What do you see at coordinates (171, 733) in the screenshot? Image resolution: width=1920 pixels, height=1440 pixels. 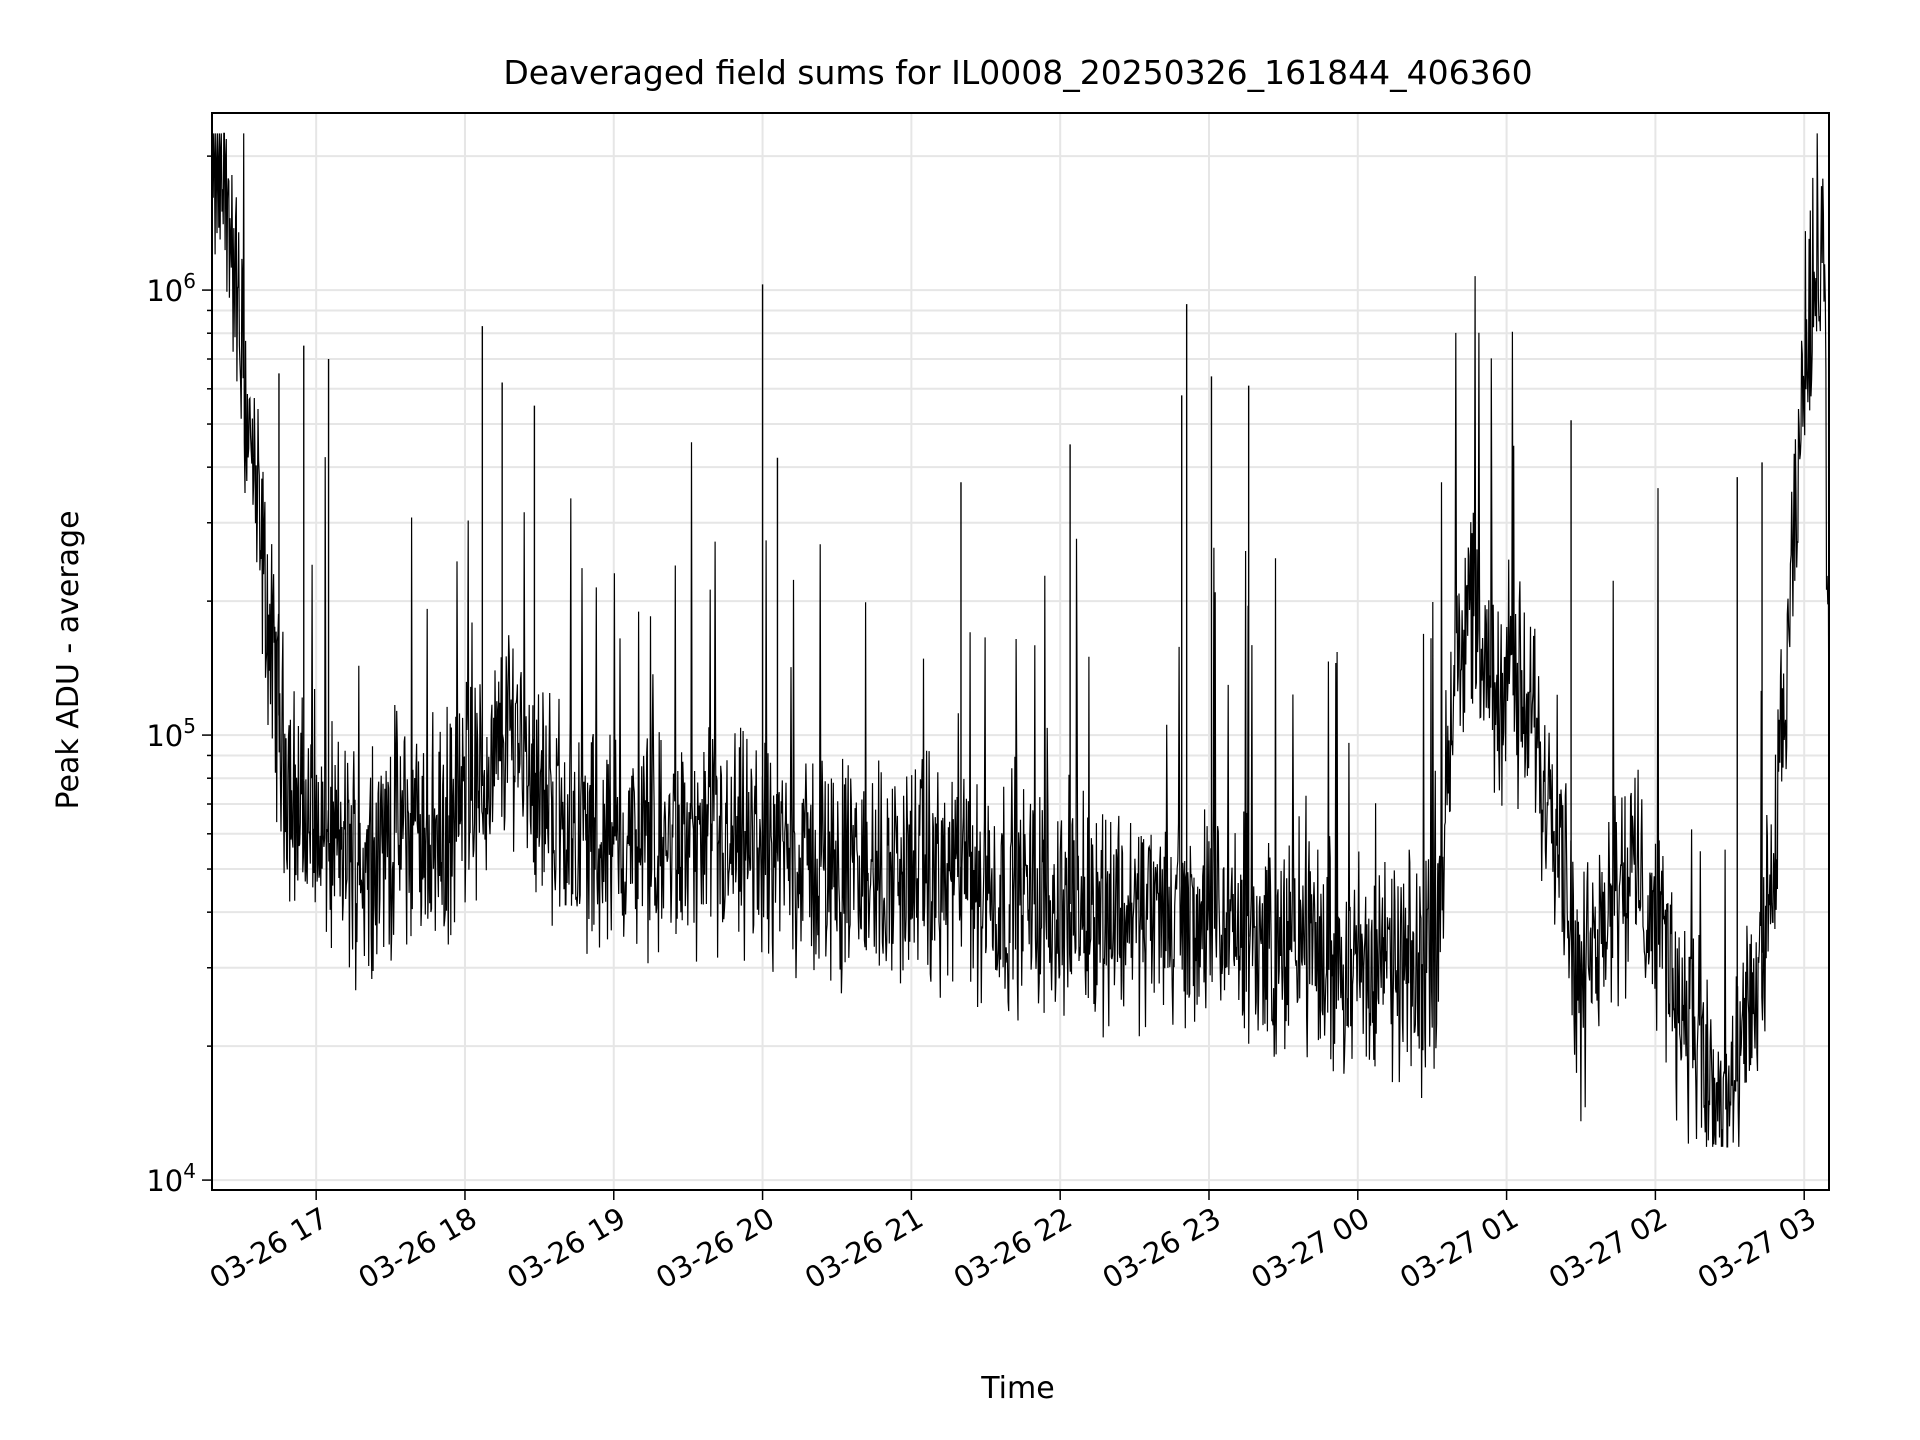 I see `y-tick-label: 10⁵` at bounding box center [171, 733].